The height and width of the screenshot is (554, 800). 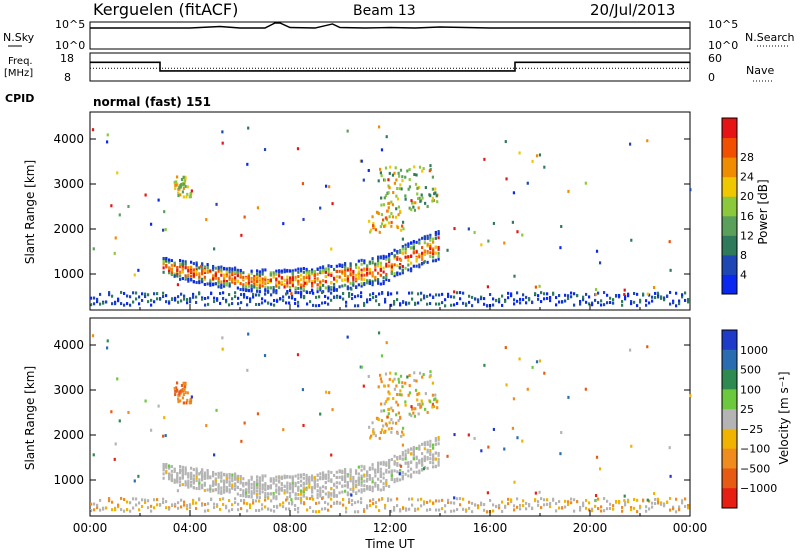 What do you see at coordinates (390, 528) in the screenshot?
I see `x-tick-label: 12:00` at bounding box center [390, 528].